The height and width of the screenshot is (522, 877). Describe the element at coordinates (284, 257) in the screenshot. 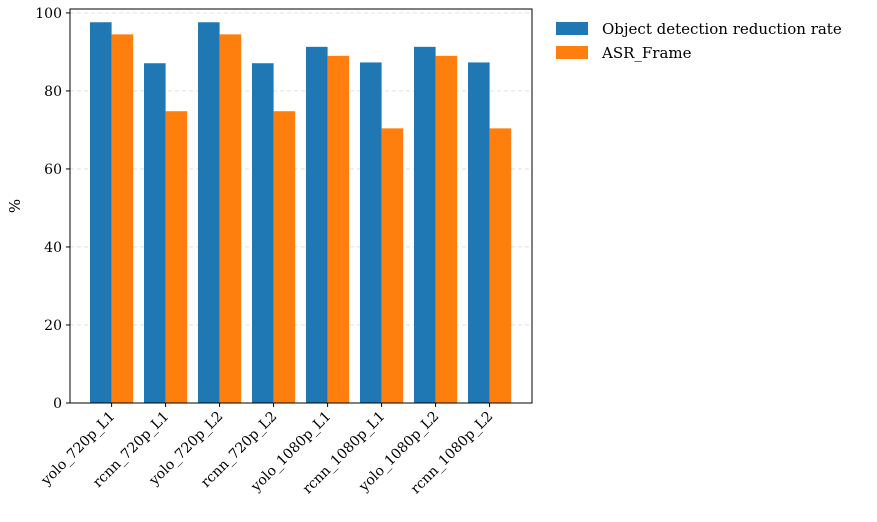

I see `bar-asr-frame-rcnn_720p_L2` at that location.